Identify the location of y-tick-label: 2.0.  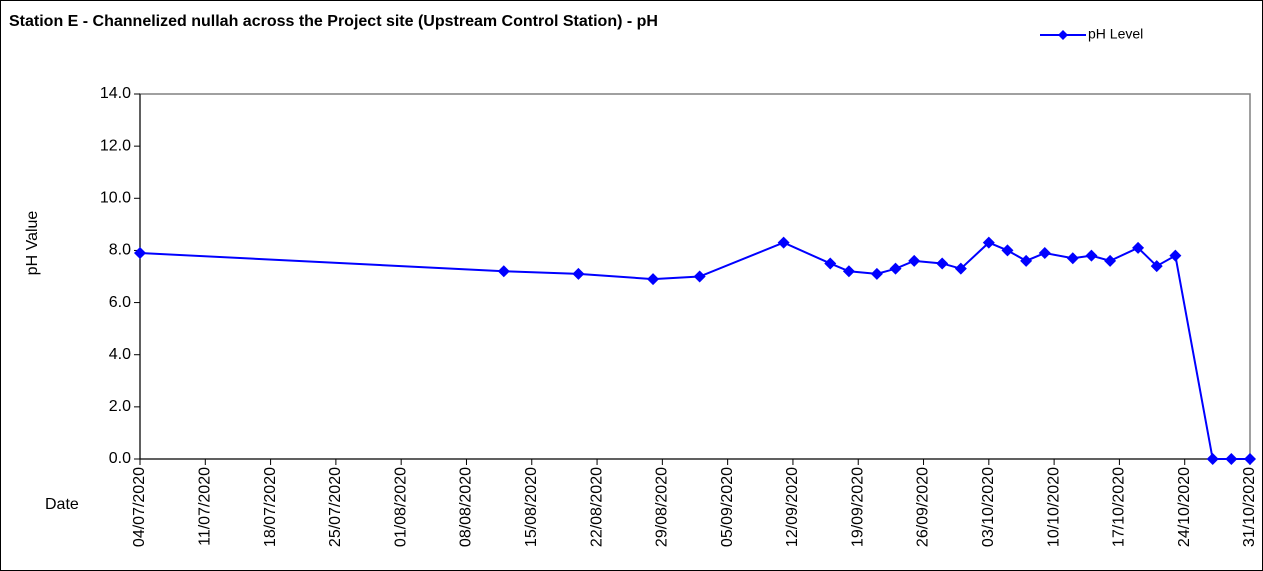
(120, 406).